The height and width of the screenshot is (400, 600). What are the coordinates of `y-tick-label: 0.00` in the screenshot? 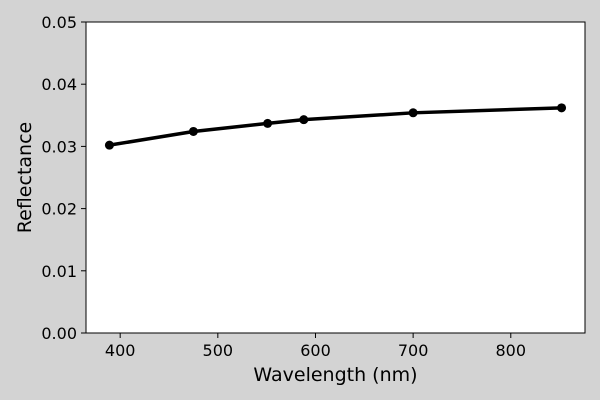 It's located at (59, 333).